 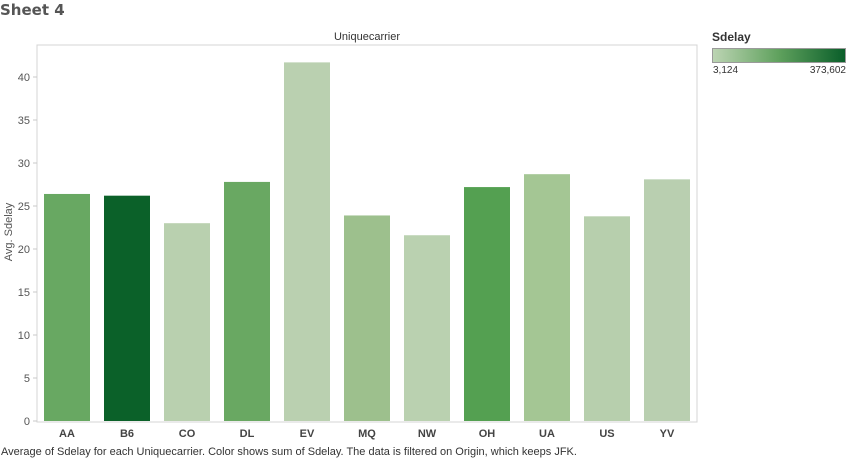 I want to click on x-tick-label-aa: AA, so click(x=67, y=434).